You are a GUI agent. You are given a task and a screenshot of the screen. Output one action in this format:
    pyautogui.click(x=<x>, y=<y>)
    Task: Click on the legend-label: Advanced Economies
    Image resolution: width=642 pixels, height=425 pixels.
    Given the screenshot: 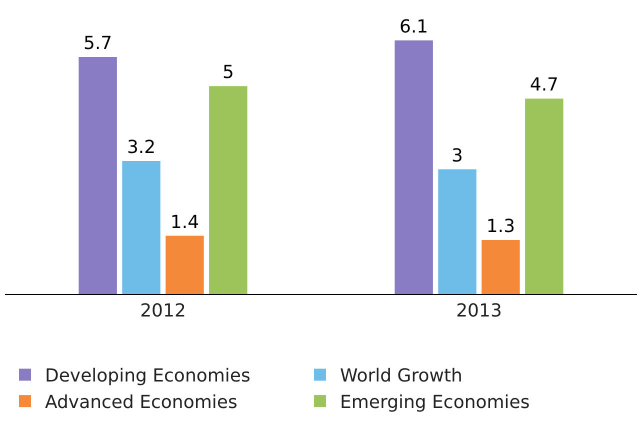 What is the action you would take?
    pyautogui.click(x=141, y=403)
    